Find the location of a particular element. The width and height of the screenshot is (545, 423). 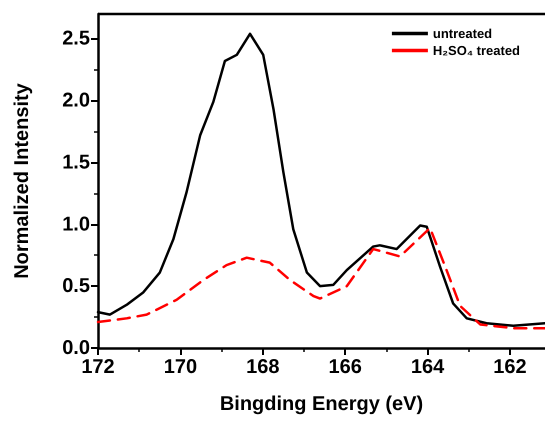

y-tick-label: 1.0 is located at coordinates (76, 224).